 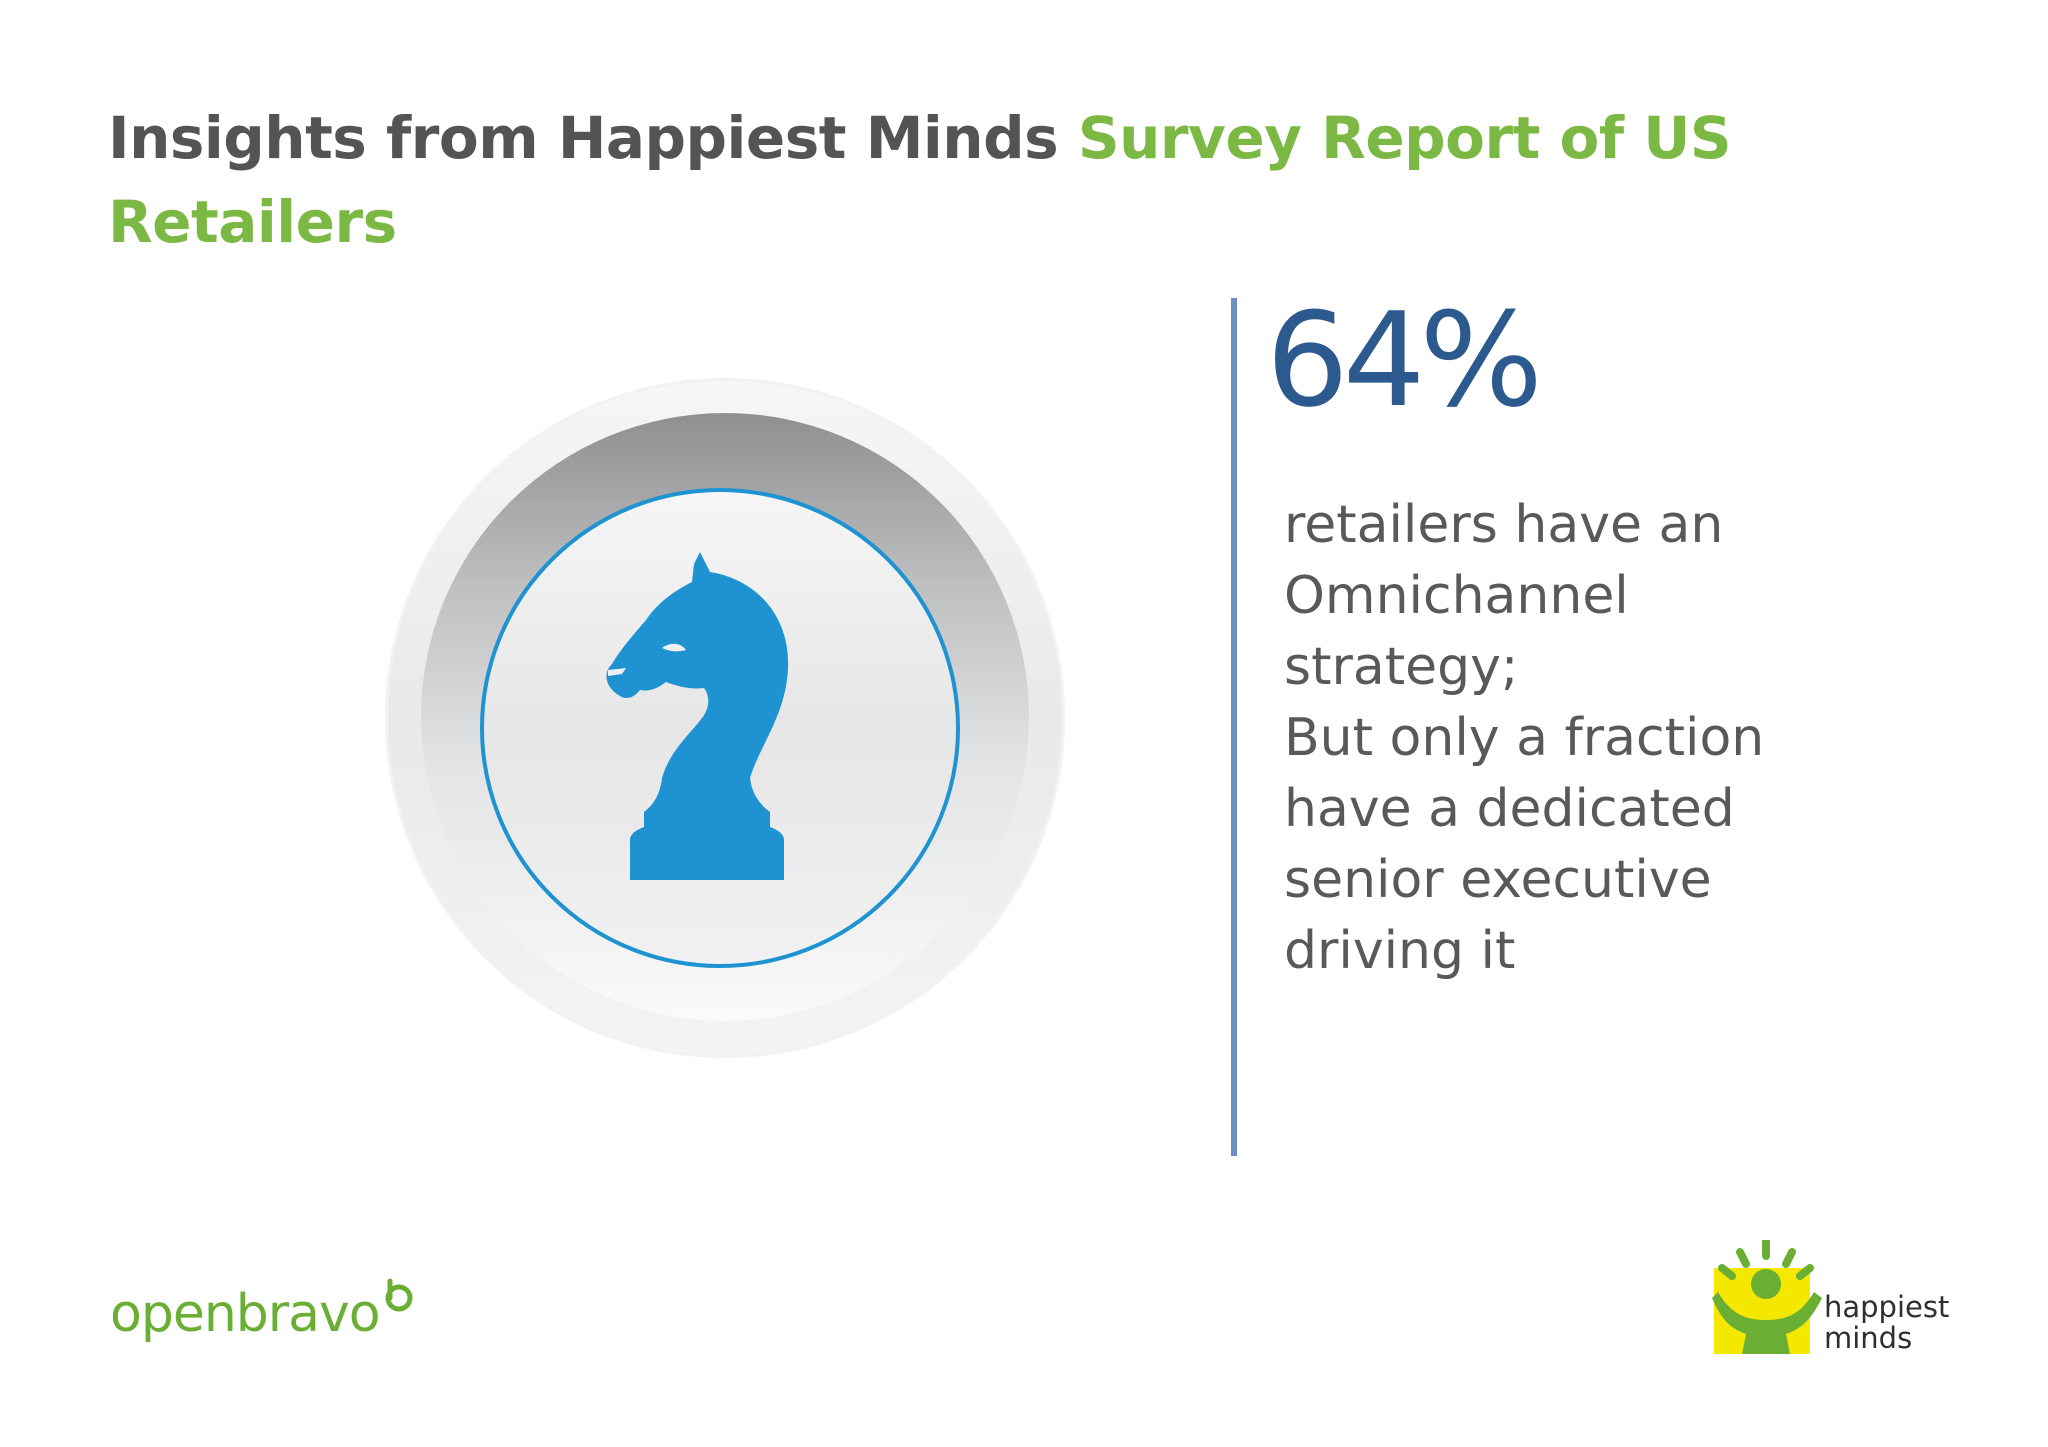 What do you see at coordinates (1234, 727) in the screenshot?
I see `vertical-divider` at bounding box center [1234, 727].